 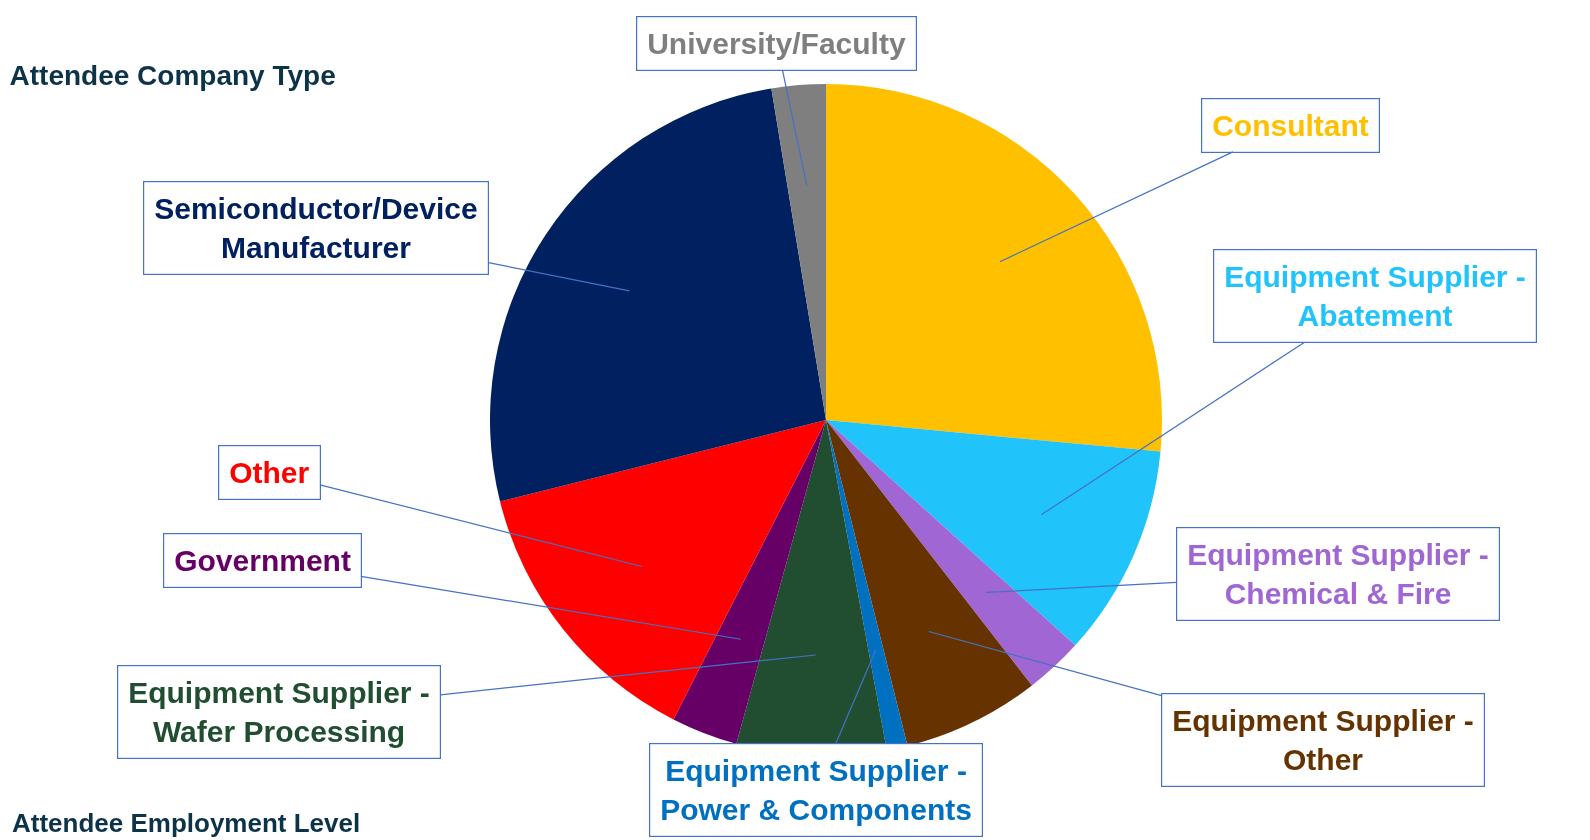 What do you see at coordinates (776, 44) in the screenshot?
I see `slice-label: University/Faculty` at bounding box center [776, 44].